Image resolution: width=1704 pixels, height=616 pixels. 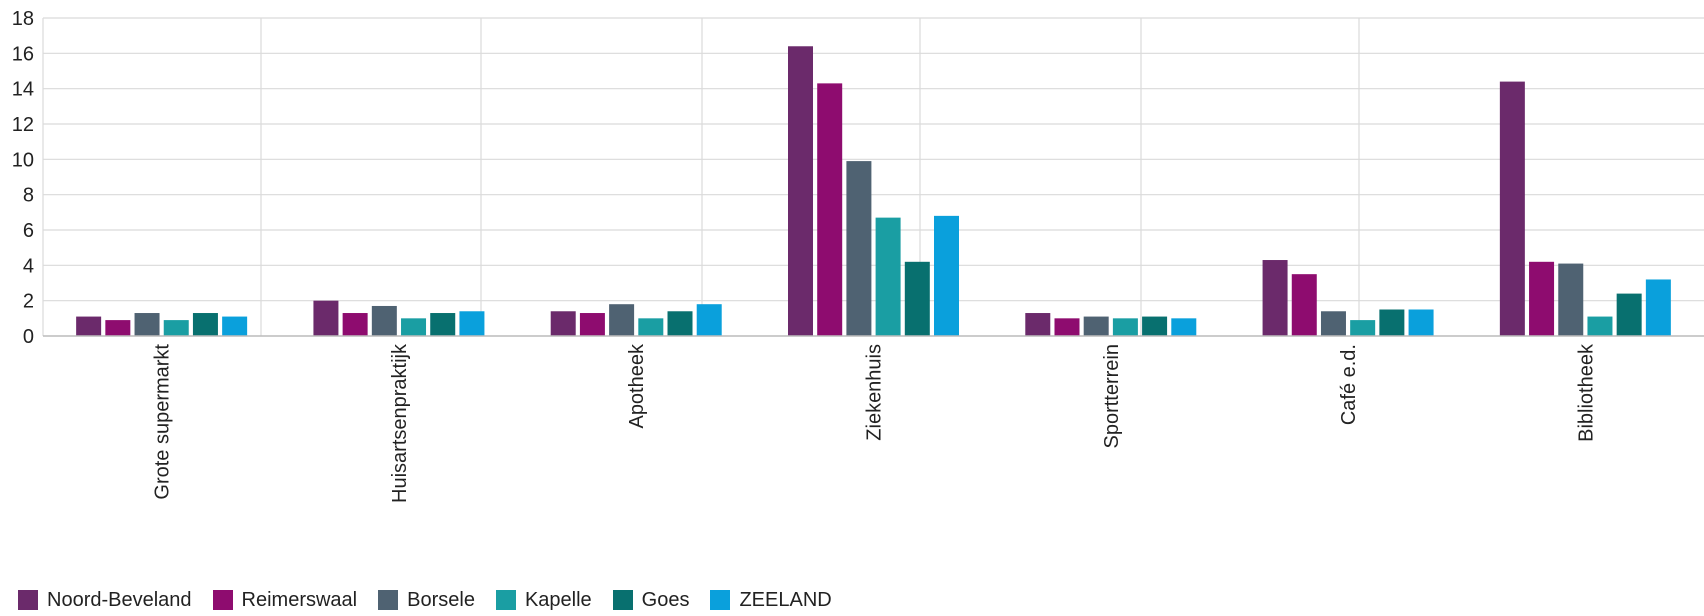 What do you see at coordinates (875, 392) in the screenshot?
I see `x-tick-label: Ziekenhuis` at bounding box center [875, 392].